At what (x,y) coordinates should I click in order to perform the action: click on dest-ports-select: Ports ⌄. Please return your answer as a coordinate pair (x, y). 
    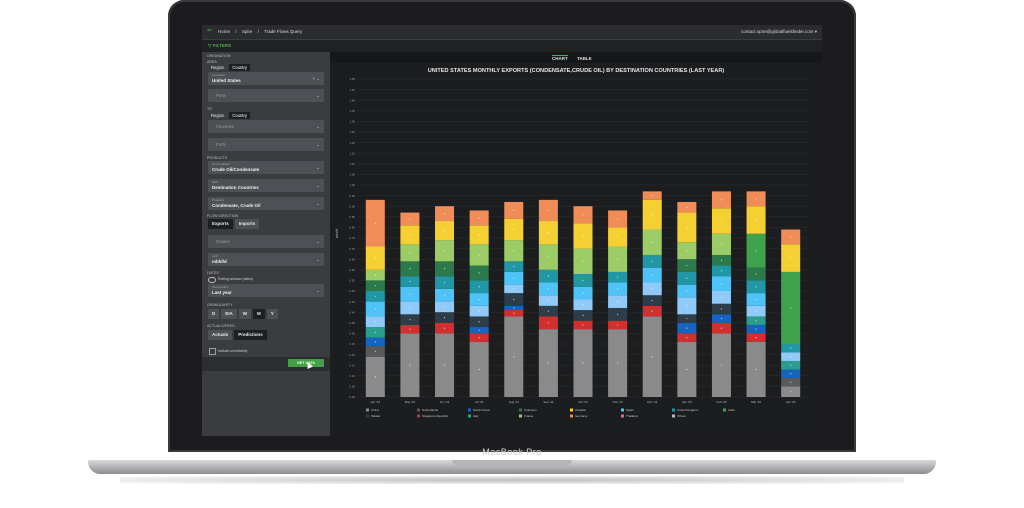
    Looking at the image, I should click on (266, 144).